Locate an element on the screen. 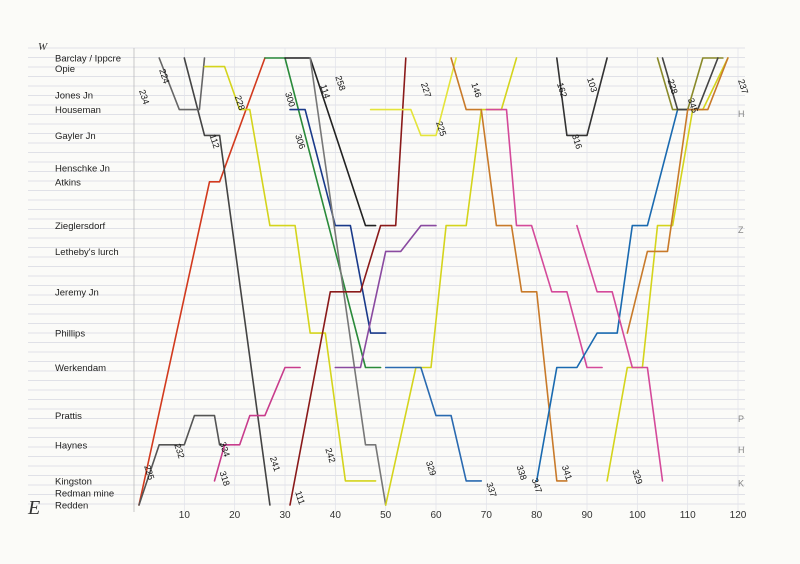 This screenshot has height=564, width=800. x-tick-label: 110 is located at coordinates (688, 515).